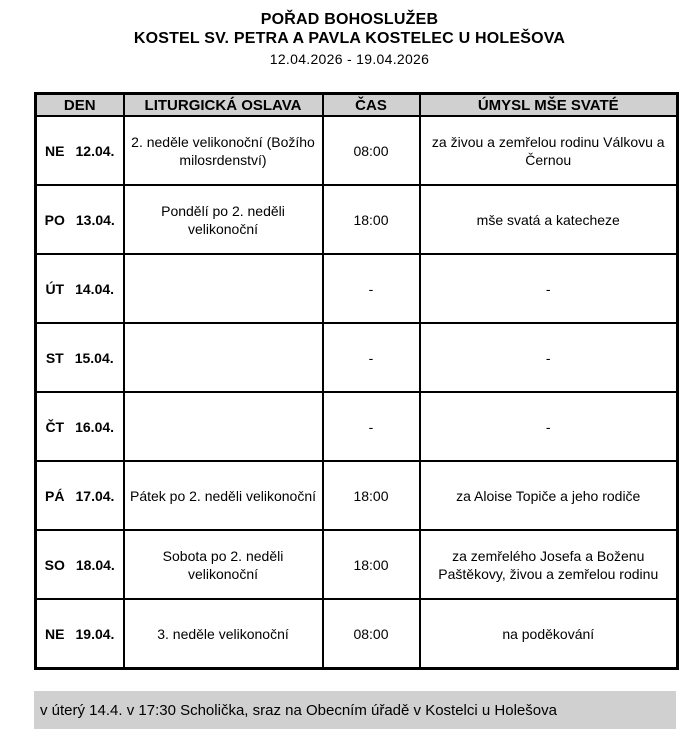 The image size is (699, 733). Describe the element at coordinates (94, 357) in the screenshot. I see `day-date: 15.04.` at that location.